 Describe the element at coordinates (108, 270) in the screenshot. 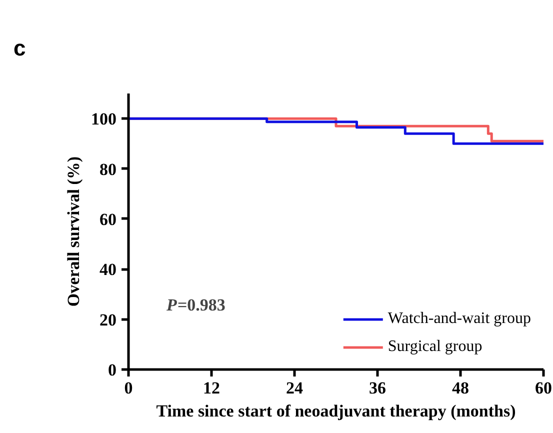

I see `y-tick-label: 40` at that location.